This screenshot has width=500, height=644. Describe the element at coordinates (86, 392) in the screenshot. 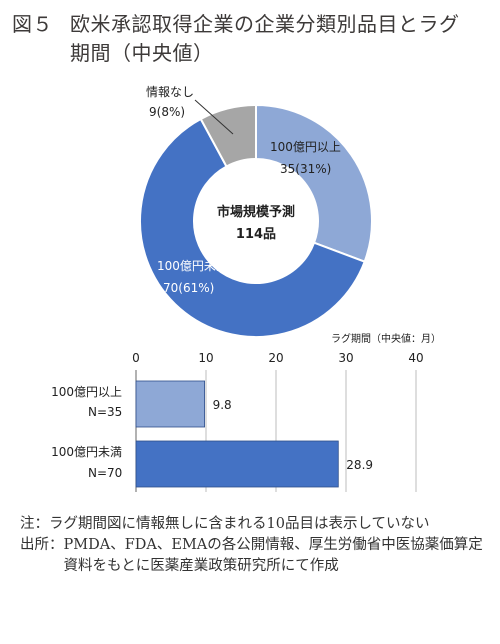

I see `bar-category-over100-line1: 100億円以上` at that location.